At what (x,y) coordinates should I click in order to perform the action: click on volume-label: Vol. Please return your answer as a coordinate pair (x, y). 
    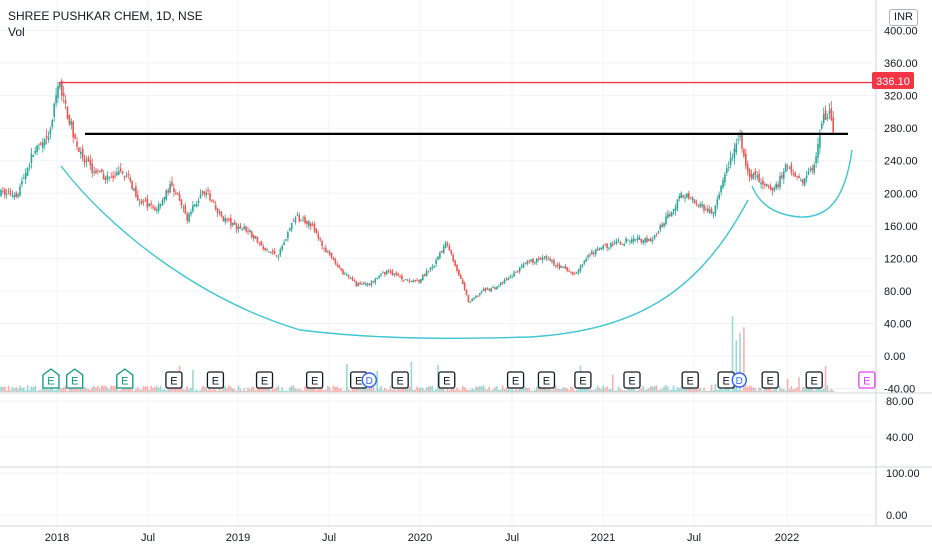
    Looking at the image, I should click on (16, 32).